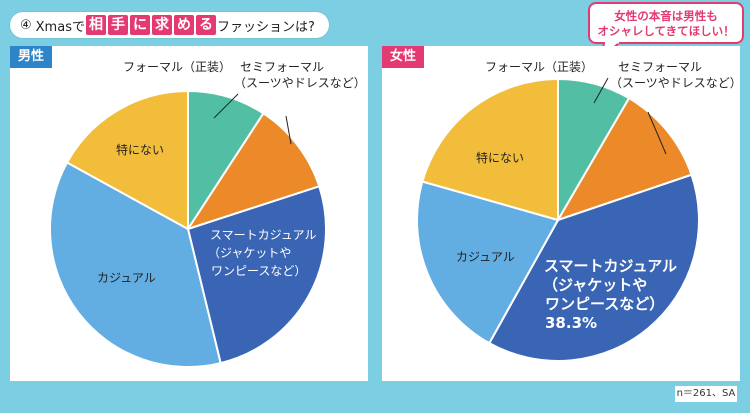 The width and height of the screenshot is (750, 413). I want to click on footnote: n＝261、SA, so click(706, 394).